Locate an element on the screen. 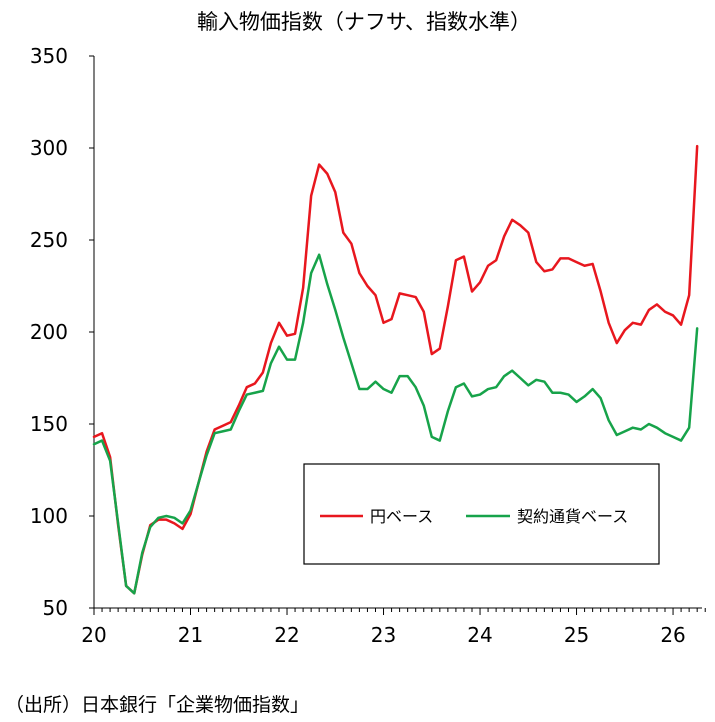  y-tick-label: 50 is located at coordinates (55, 608).